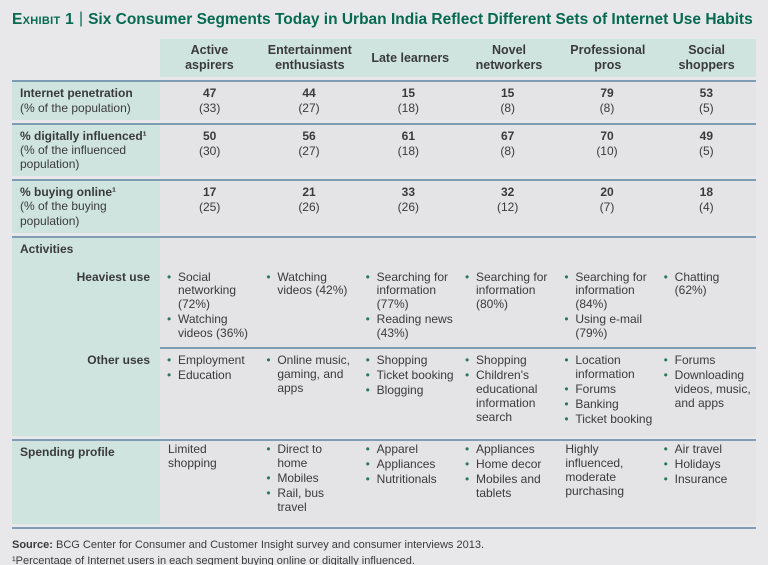 The image size is (768, 565). Describe the element at coordinates (608, 291) in the screenshot. I see `bullet-item: • Searching for information (84%)` at that location.